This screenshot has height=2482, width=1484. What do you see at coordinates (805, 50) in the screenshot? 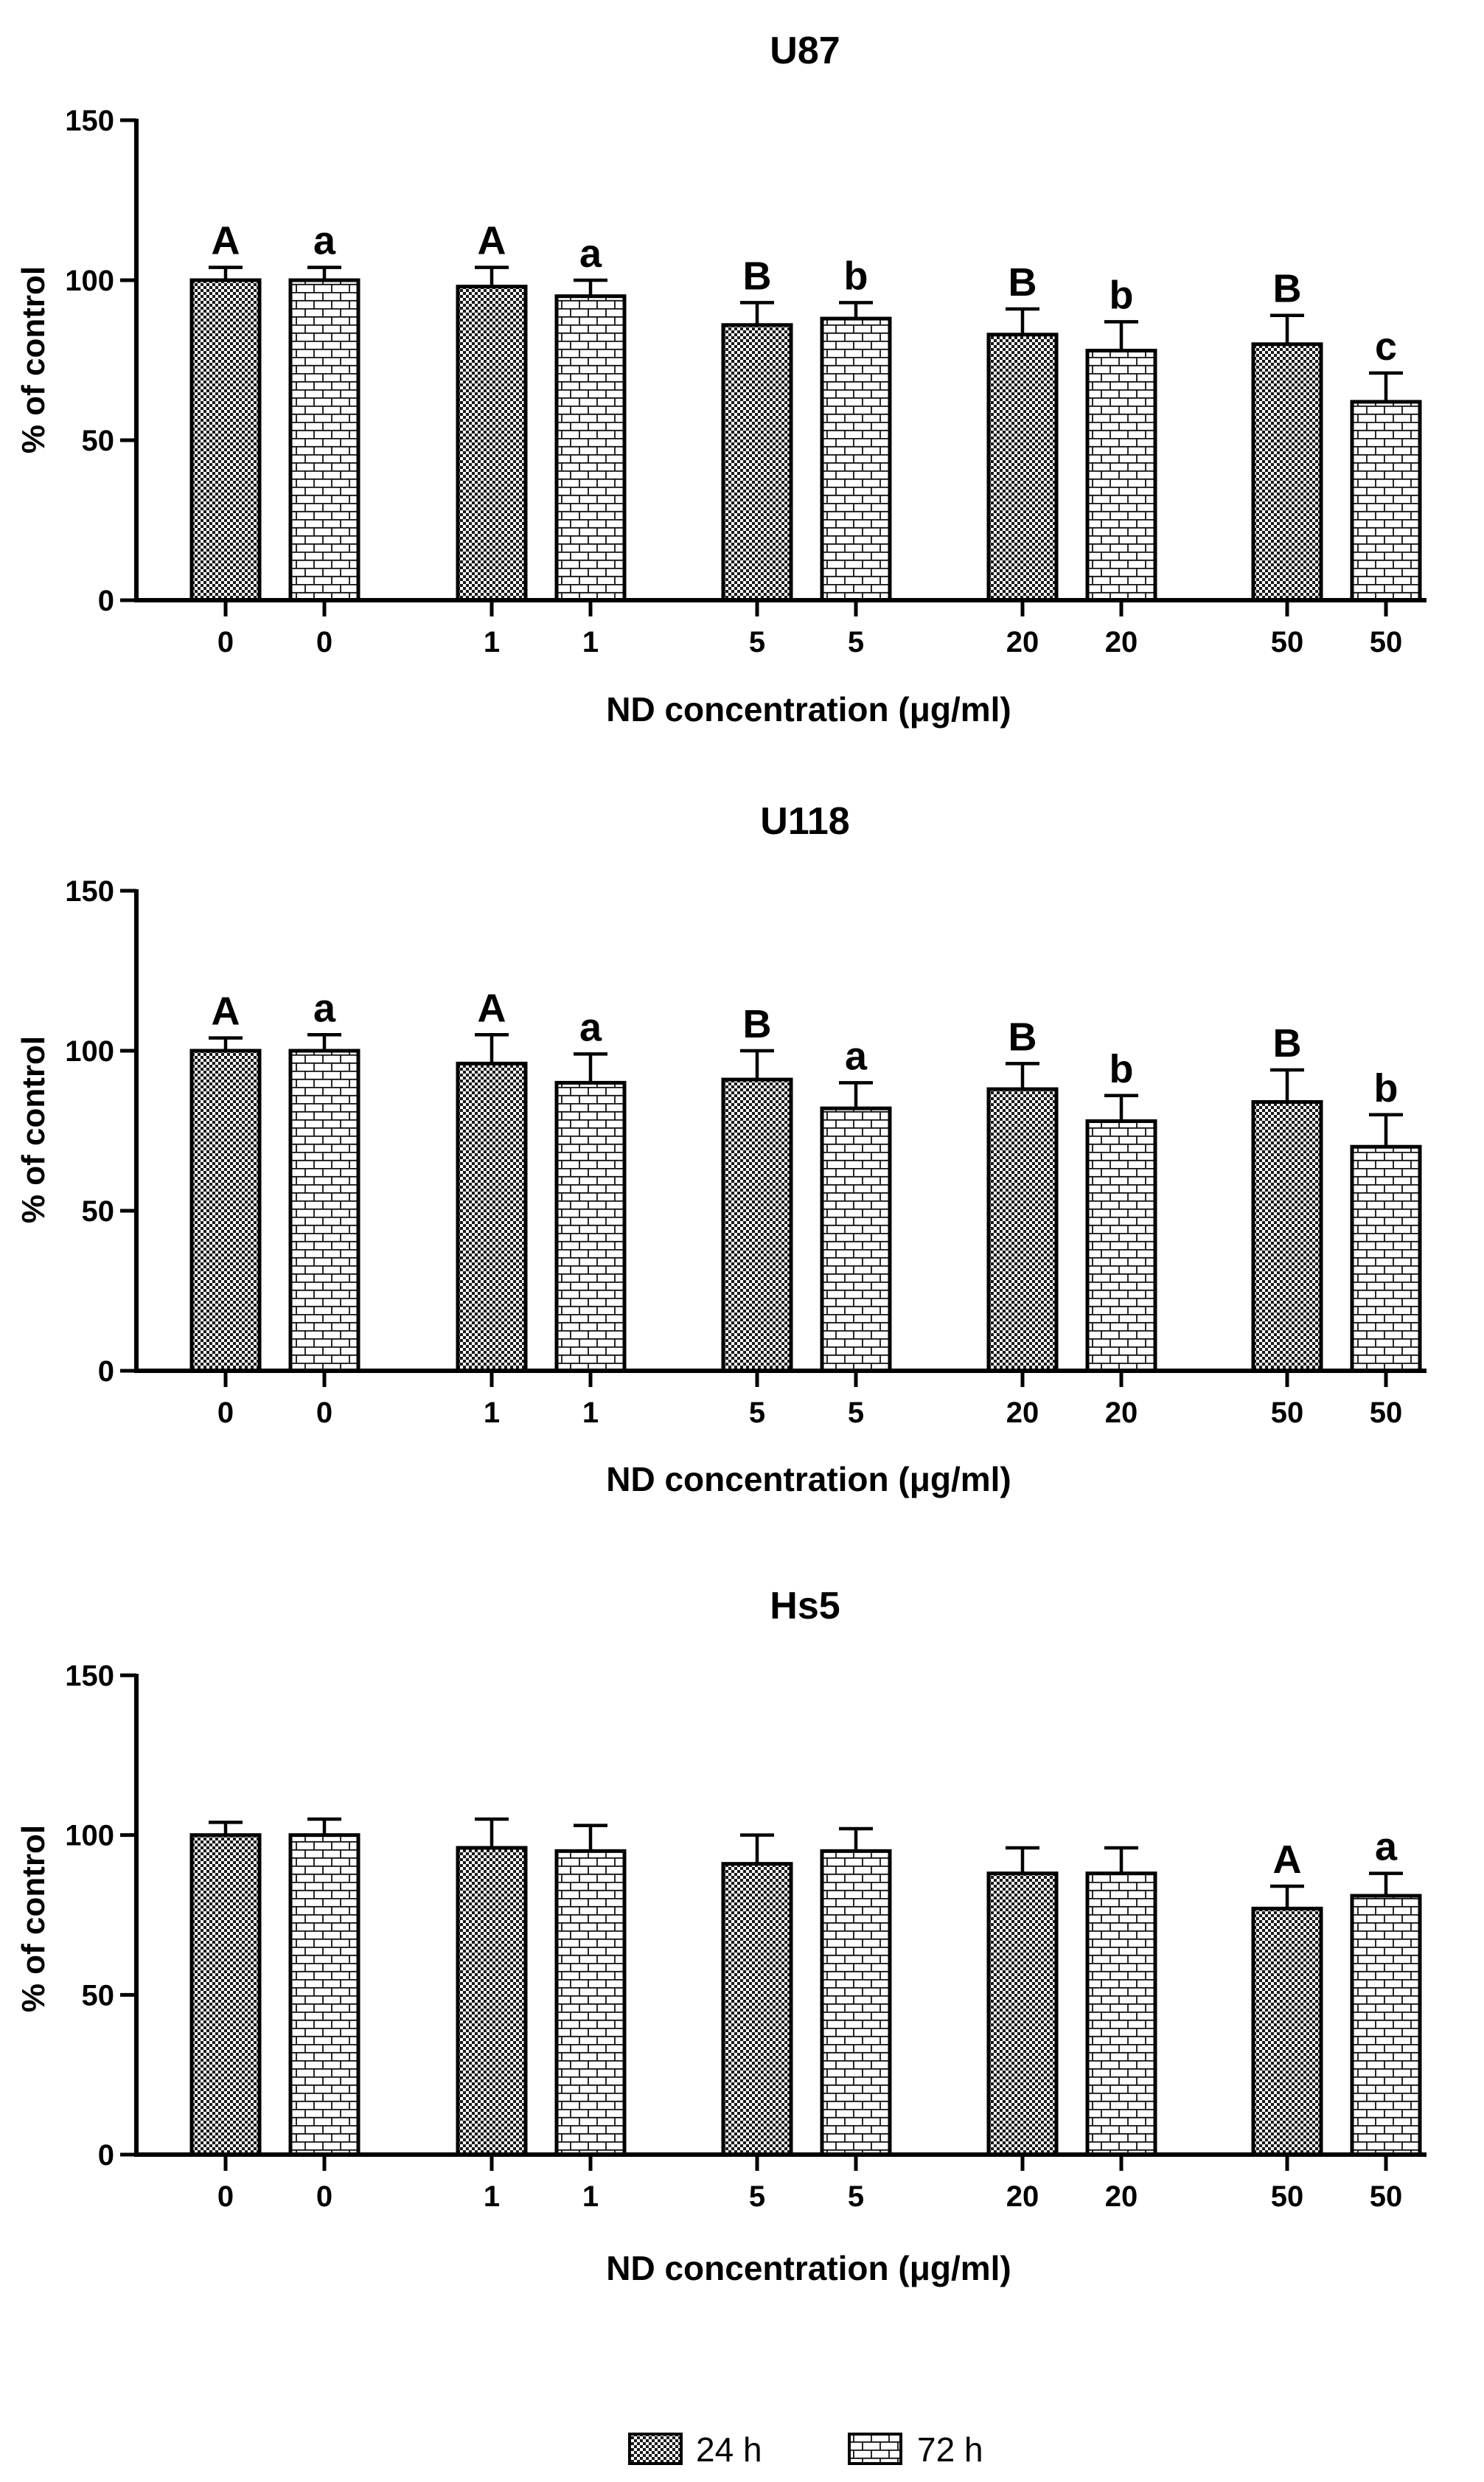
I see `chart-title: U87` at bounding box center [805, 50].